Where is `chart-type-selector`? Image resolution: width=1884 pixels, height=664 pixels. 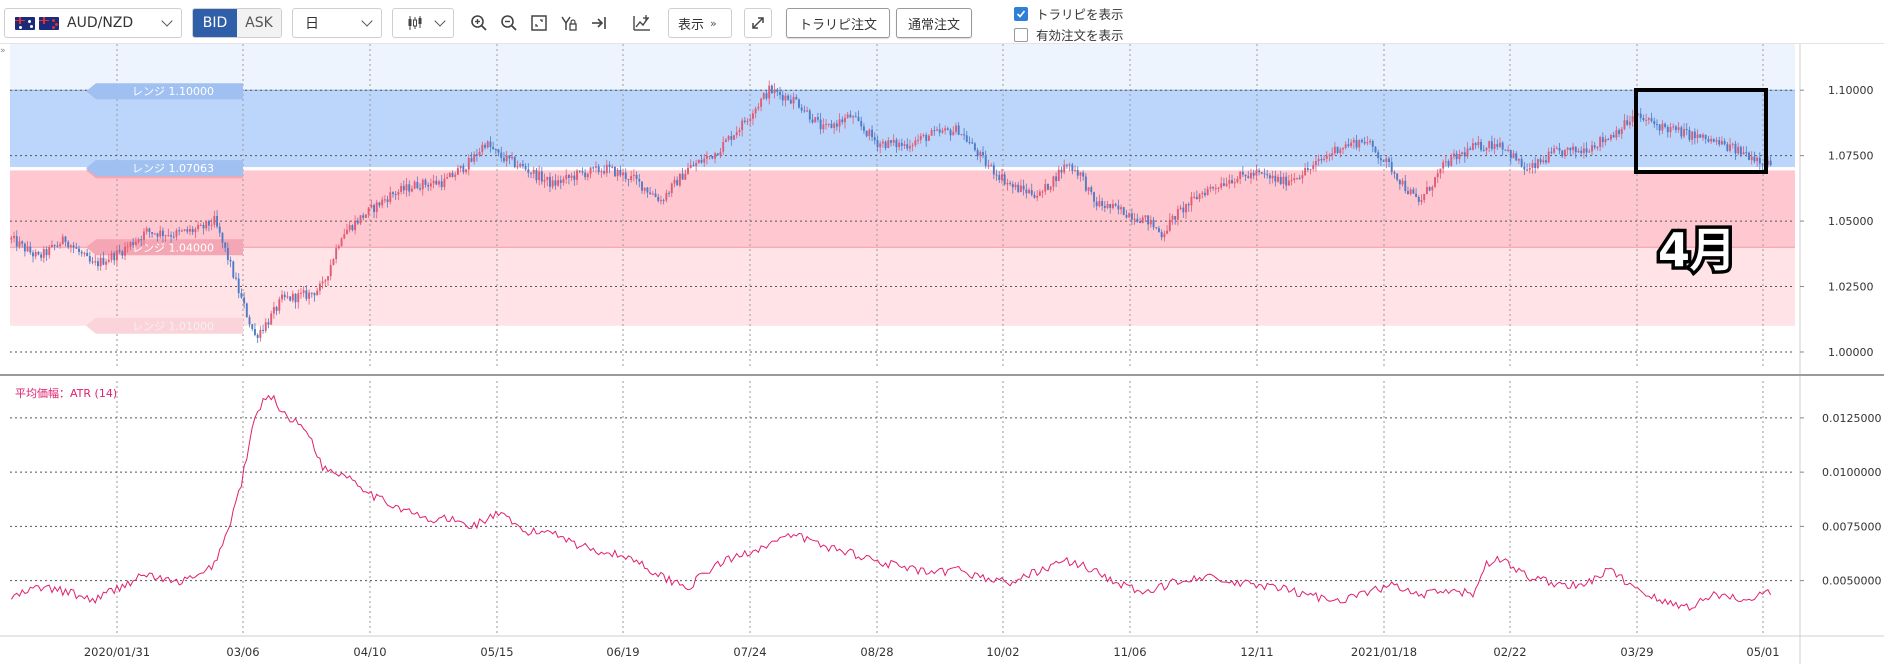
chart-type-selector is located at coordinates (423, 23).